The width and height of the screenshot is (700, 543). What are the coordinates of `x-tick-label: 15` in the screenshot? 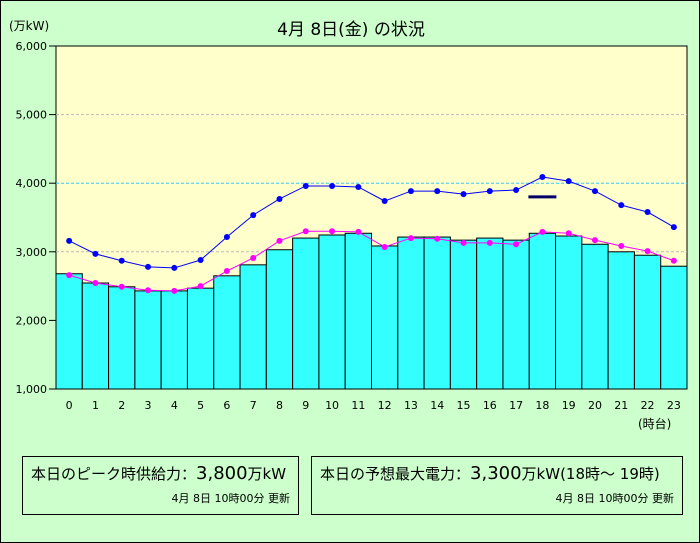 It's located at (464, 405).